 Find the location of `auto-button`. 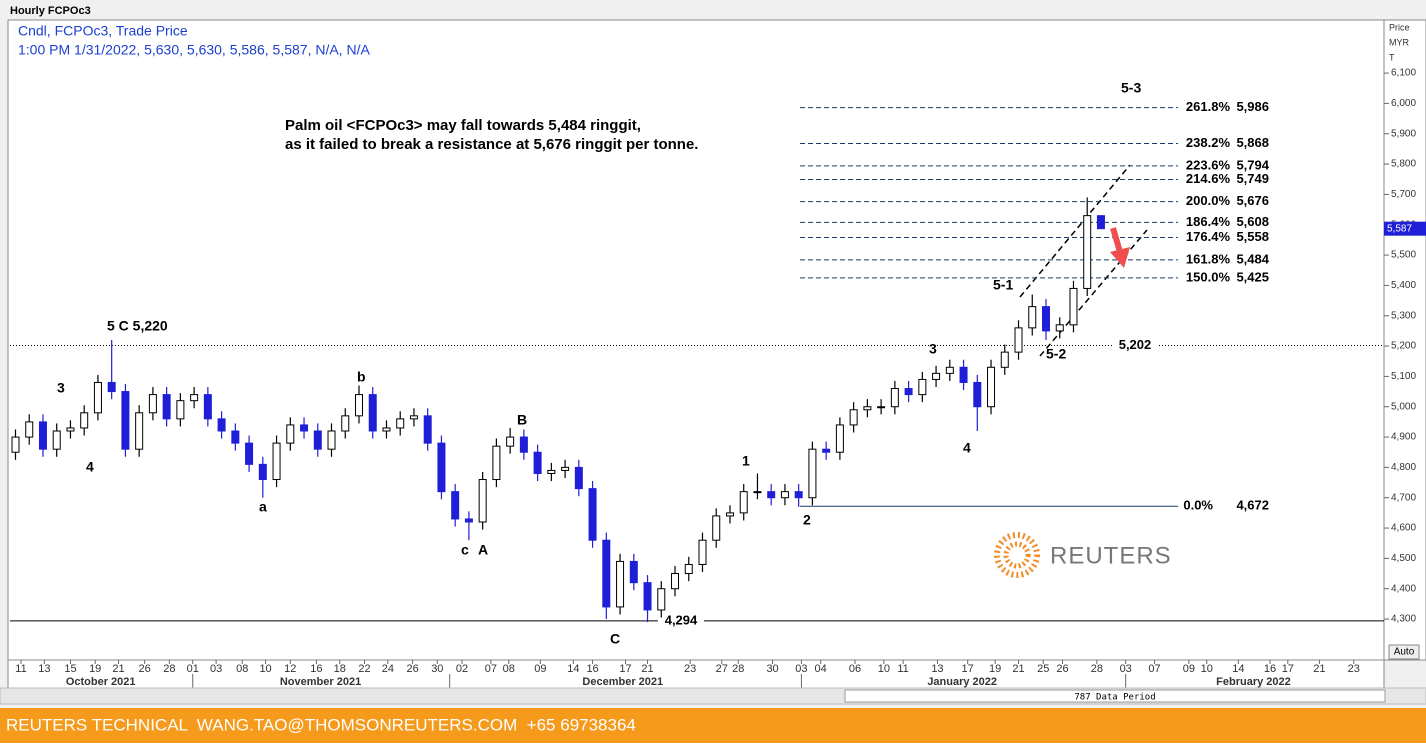

auto-button is located at coordinates (1404, 652).